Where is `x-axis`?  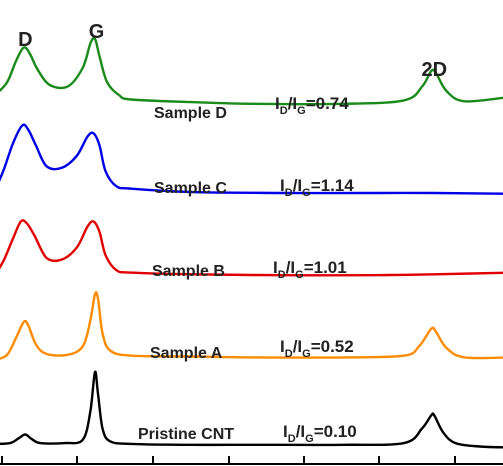 x-axis is located at coordinates (251, 460).